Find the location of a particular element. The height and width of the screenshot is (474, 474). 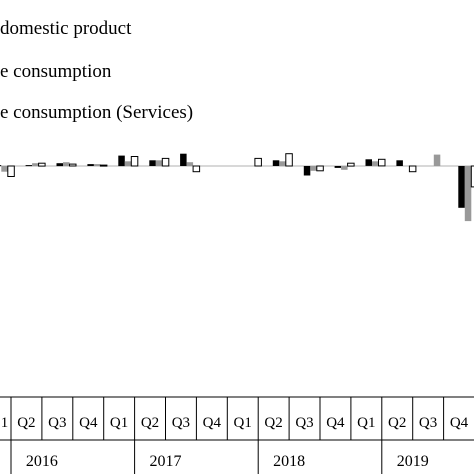

bar-series3-q5 is located at coordinates (134, 161).